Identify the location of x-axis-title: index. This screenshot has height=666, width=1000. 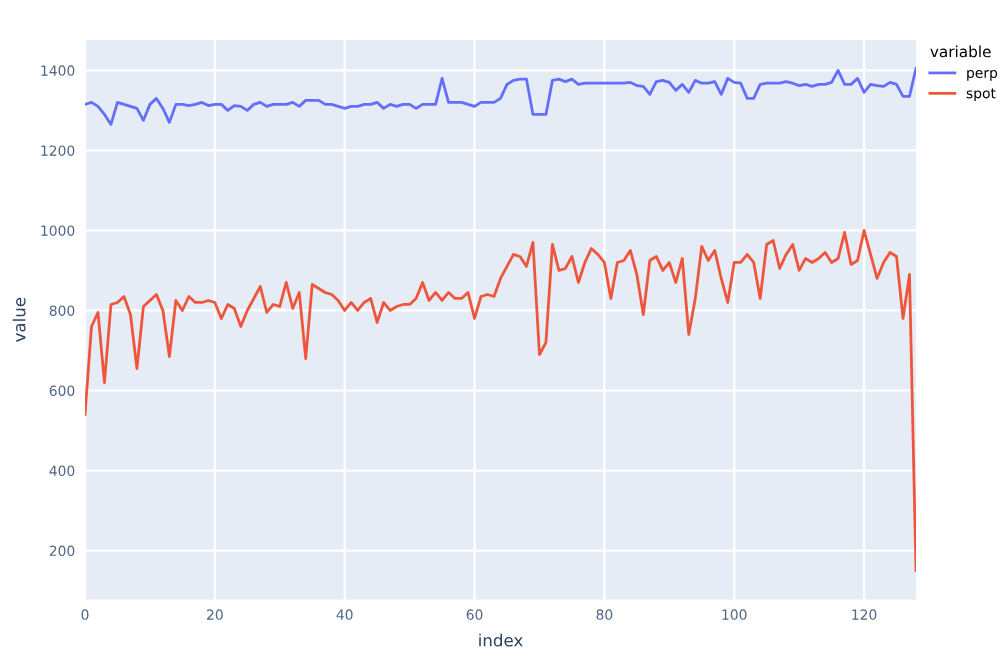
(501, 640).